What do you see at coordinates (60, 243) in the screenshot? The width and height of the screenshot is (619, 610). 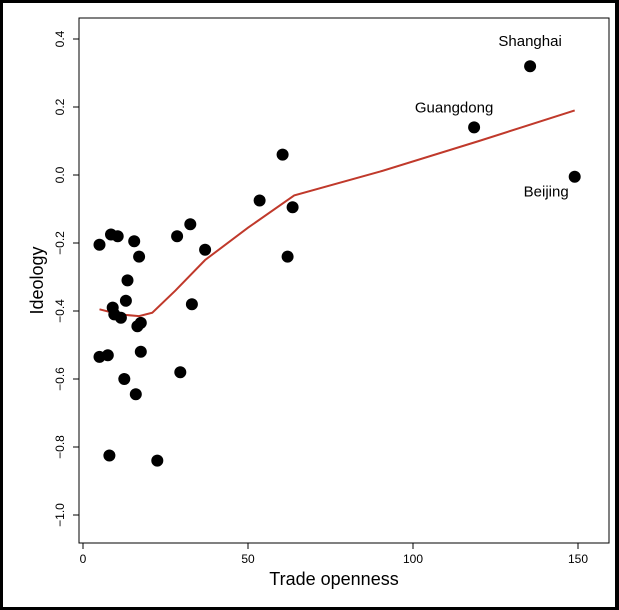 I see `y-tick-label: −0.2` at bounding box center [60, 243].